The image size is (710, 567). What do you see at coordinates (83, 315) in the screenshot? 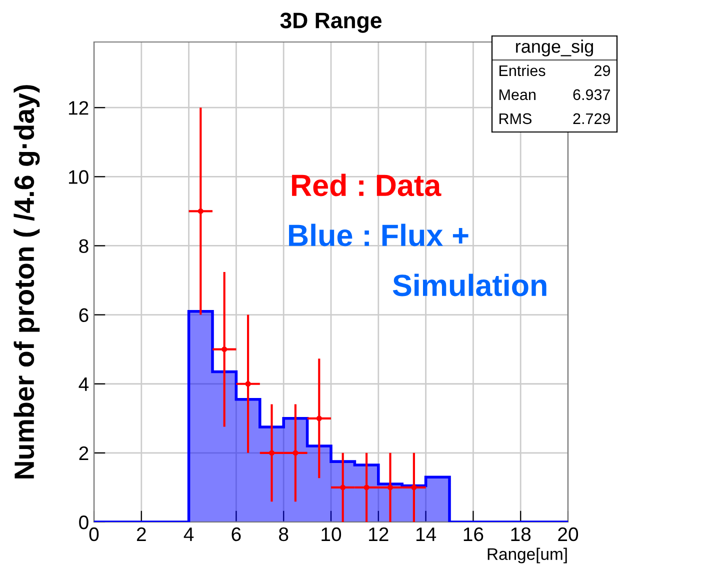
I see `y-tick-label: 6` at bounding box center [83, 315].